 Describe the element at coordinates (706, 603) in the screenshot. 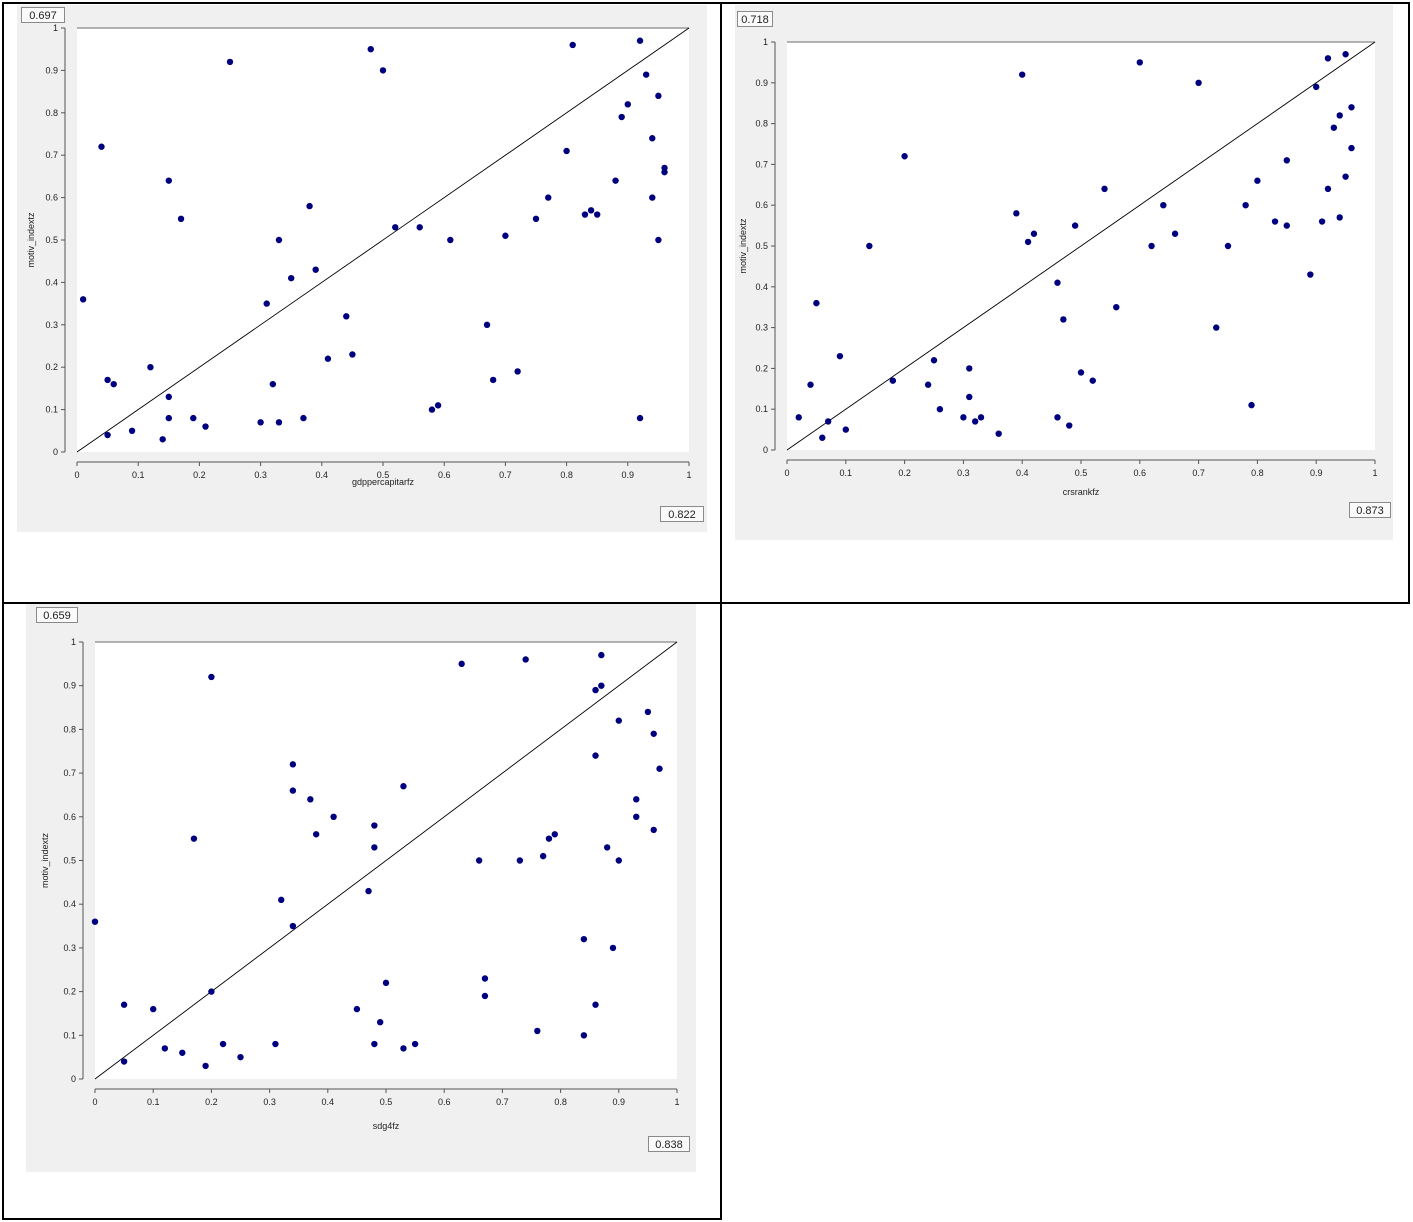

I see `table-border-middle` at that location.